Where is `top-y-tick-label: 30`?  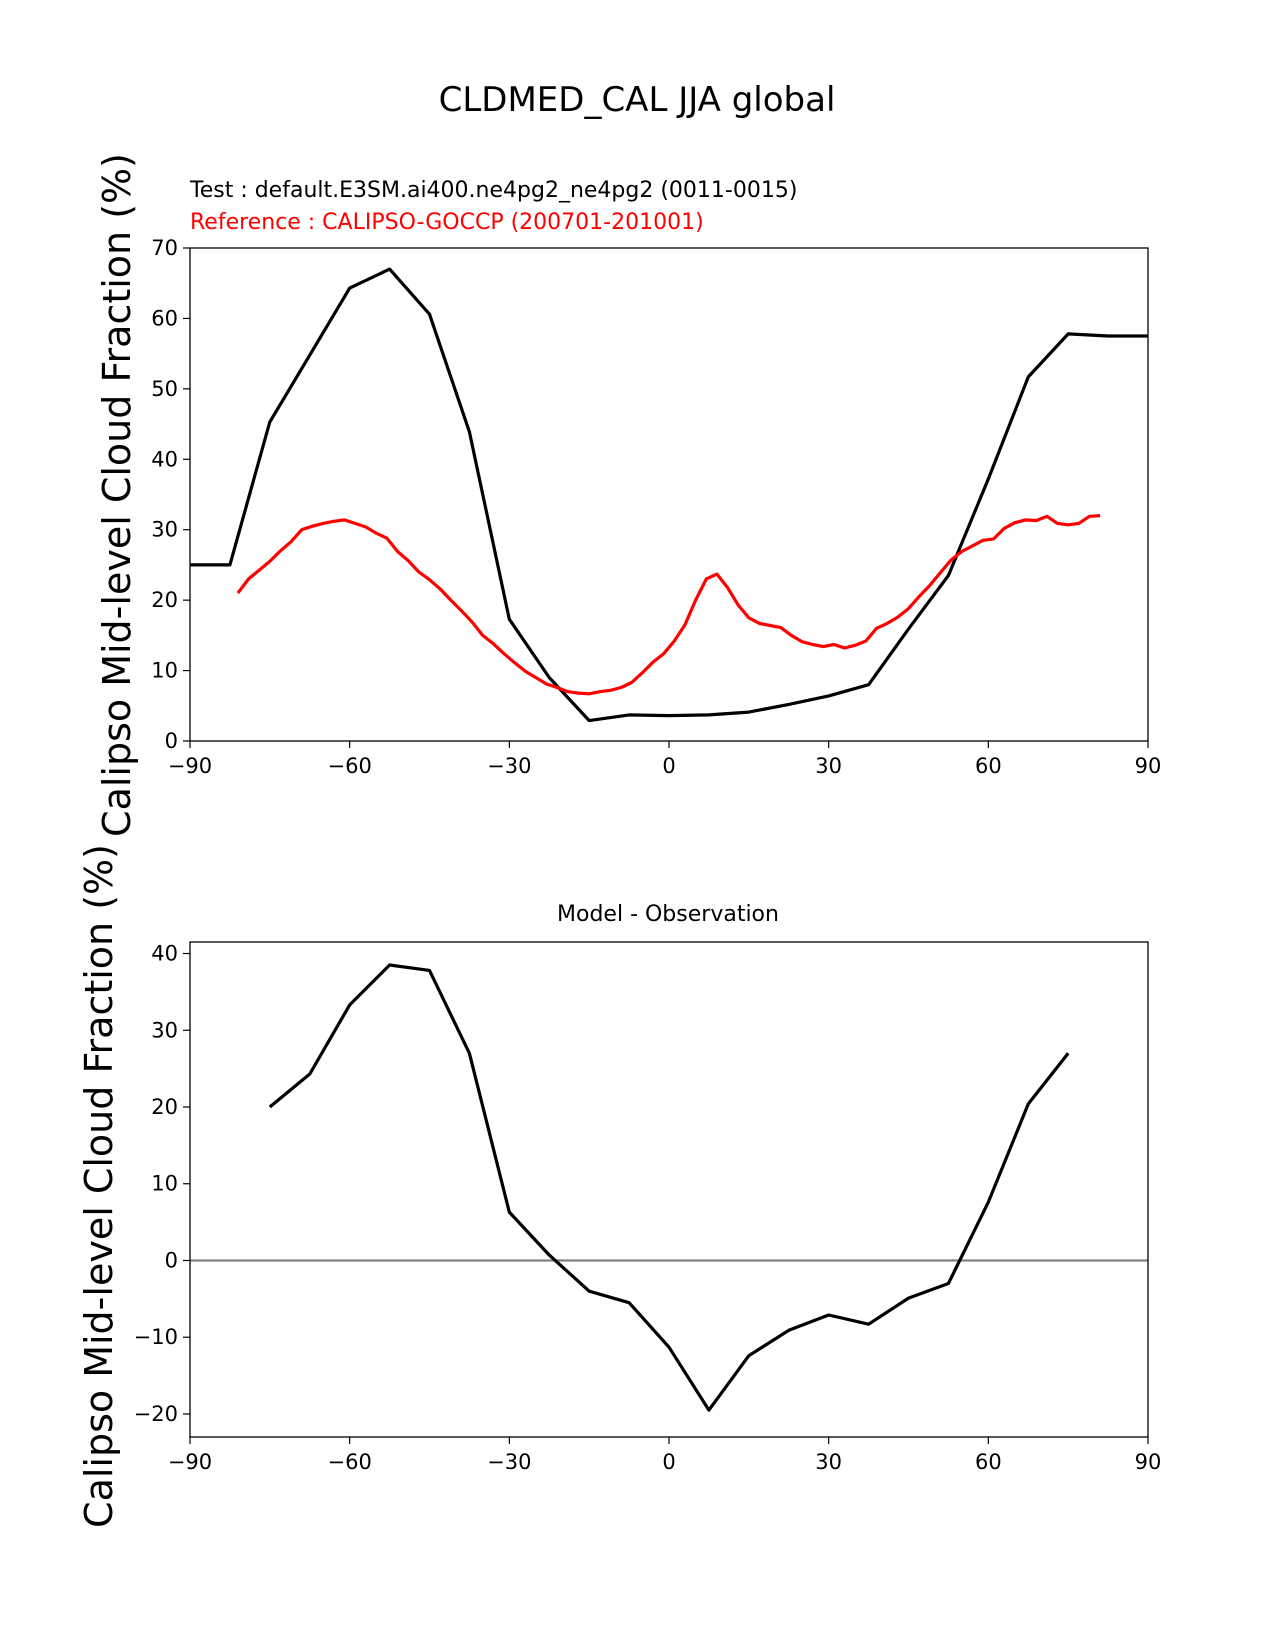
top-y-tick-label: 30 is located at coordinates (164, 530).